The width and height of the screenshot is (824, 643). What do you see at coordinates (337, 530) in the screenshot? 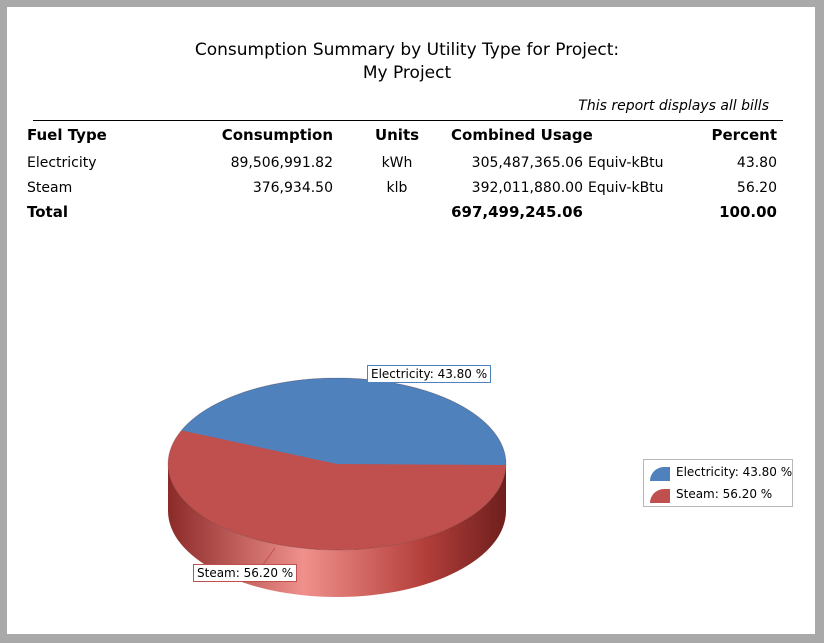
I see `pie-side-wall` at bounding box center [337, 530].